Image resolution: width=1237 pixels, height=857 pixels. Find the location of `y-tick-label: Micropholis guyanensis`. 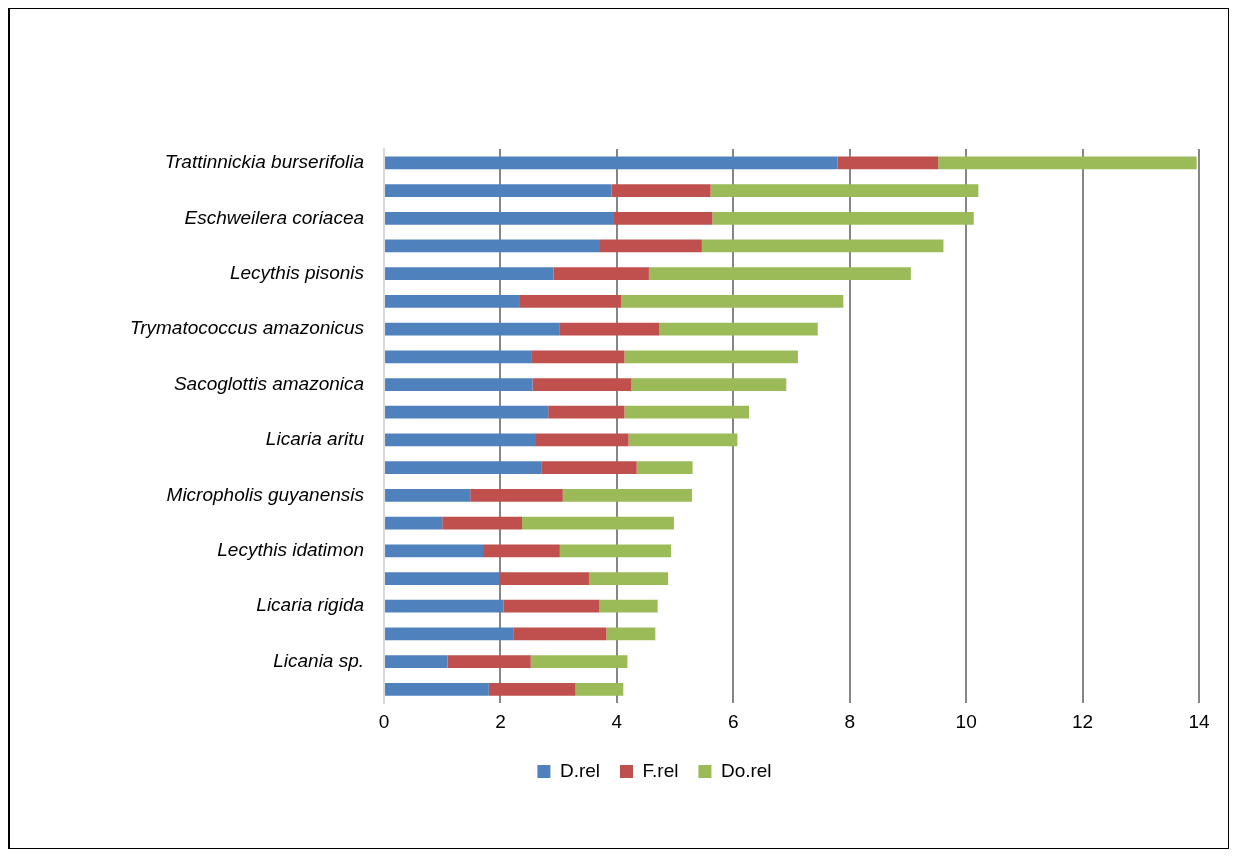

y-tick-label: Micropholis guyanensis is located at coordinates (265, 494).